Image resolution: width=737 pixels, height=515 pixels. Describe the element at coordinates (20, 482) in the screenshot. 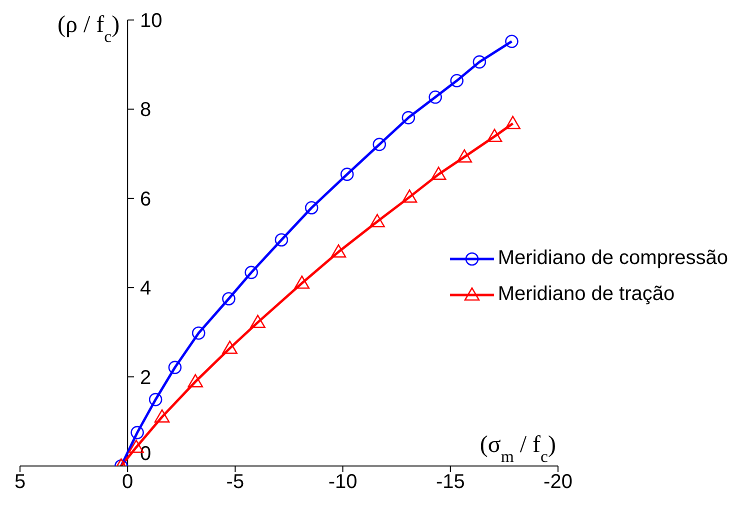

I see `x-tick-label: 5` at that location.